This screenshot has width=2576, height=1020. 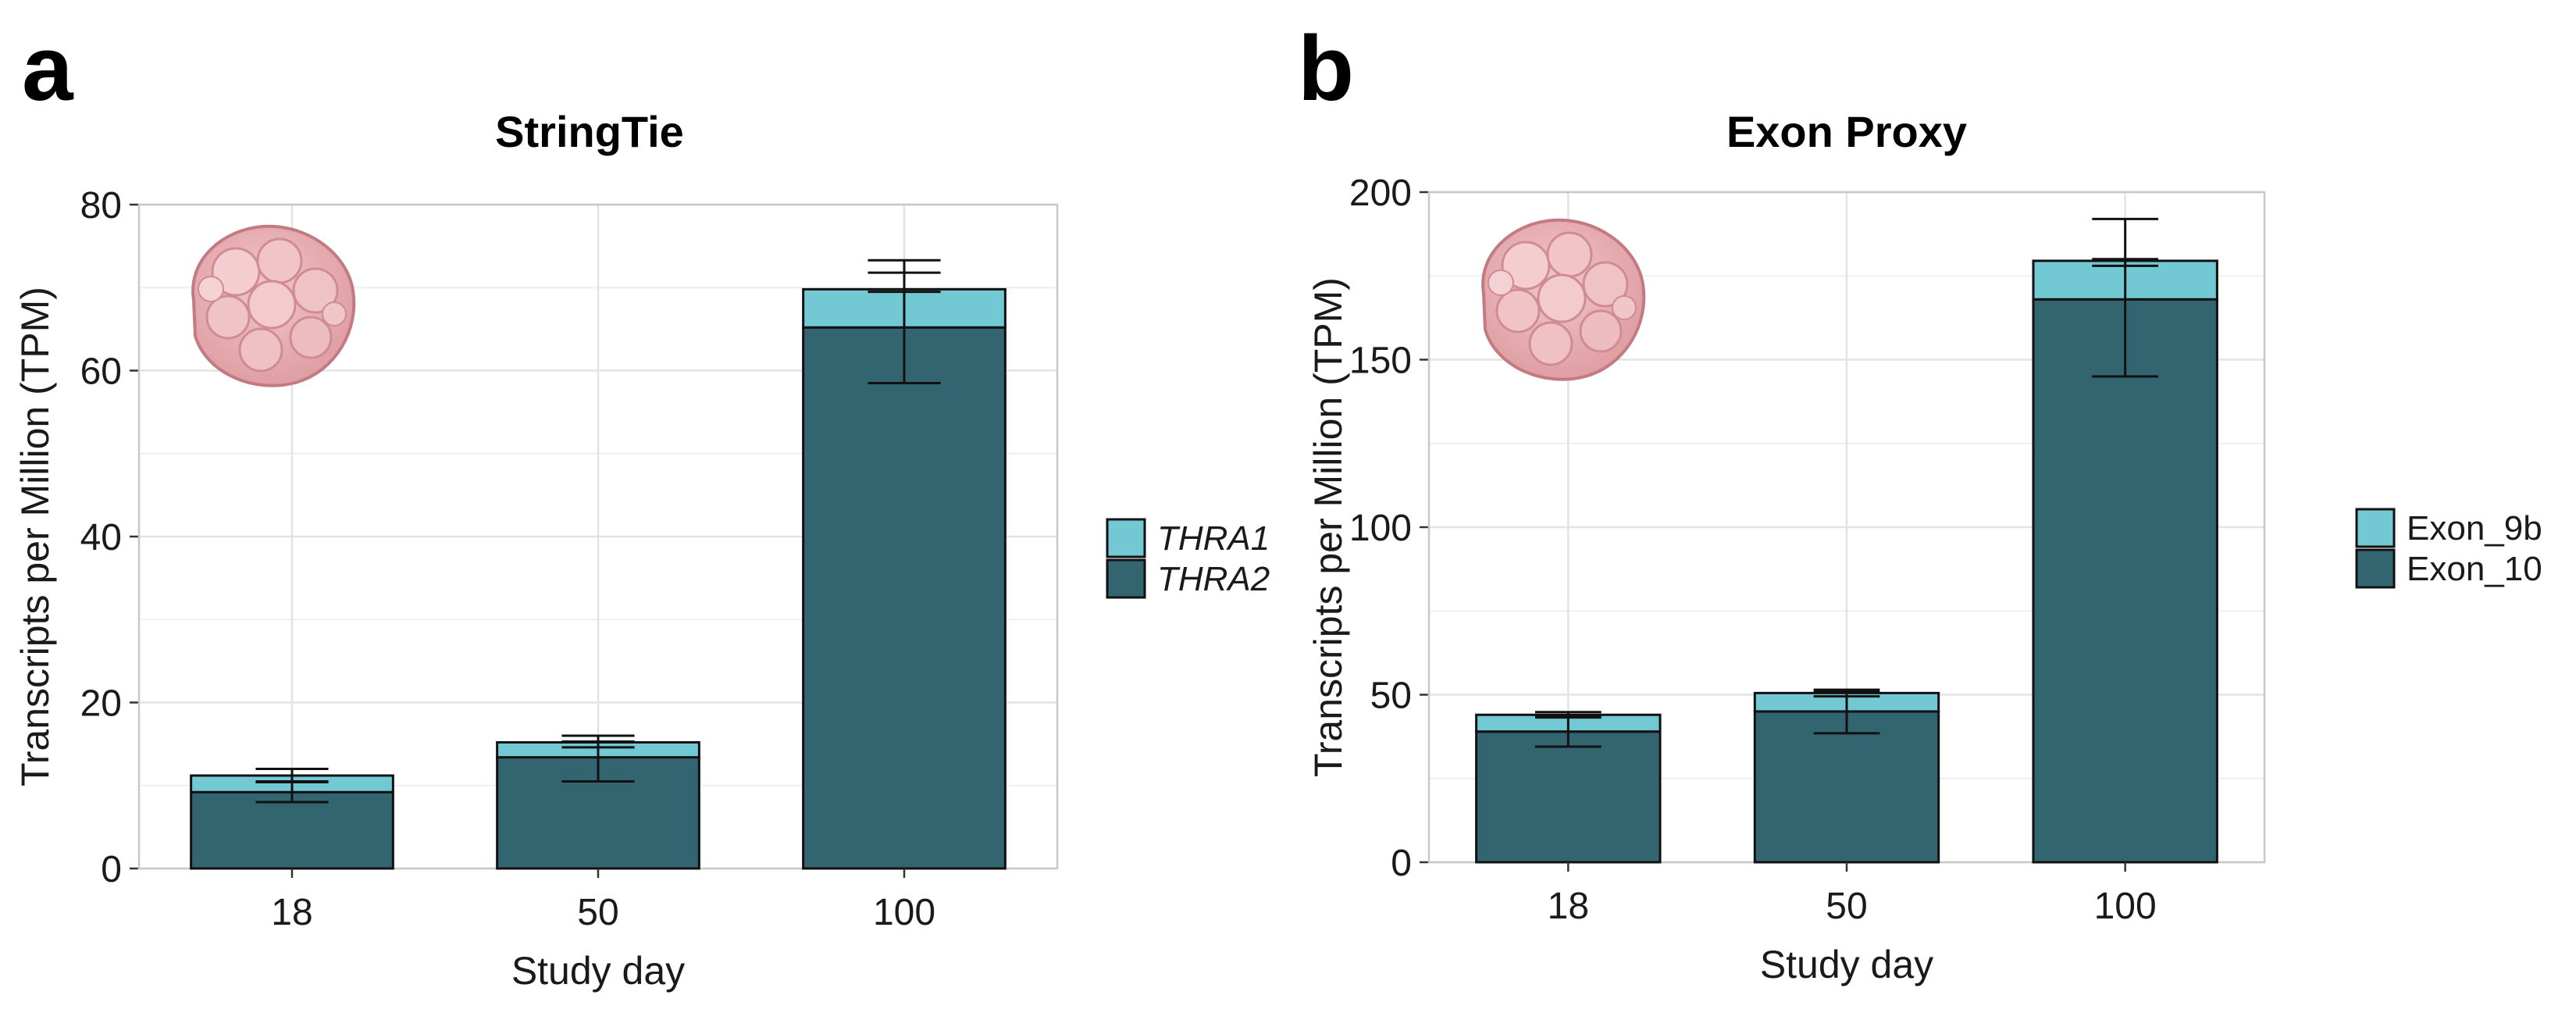 What do you see at coordinates (48, 68) in the screenshot?
I see `panel-letter-a: a` at bounding box center [48, 68].